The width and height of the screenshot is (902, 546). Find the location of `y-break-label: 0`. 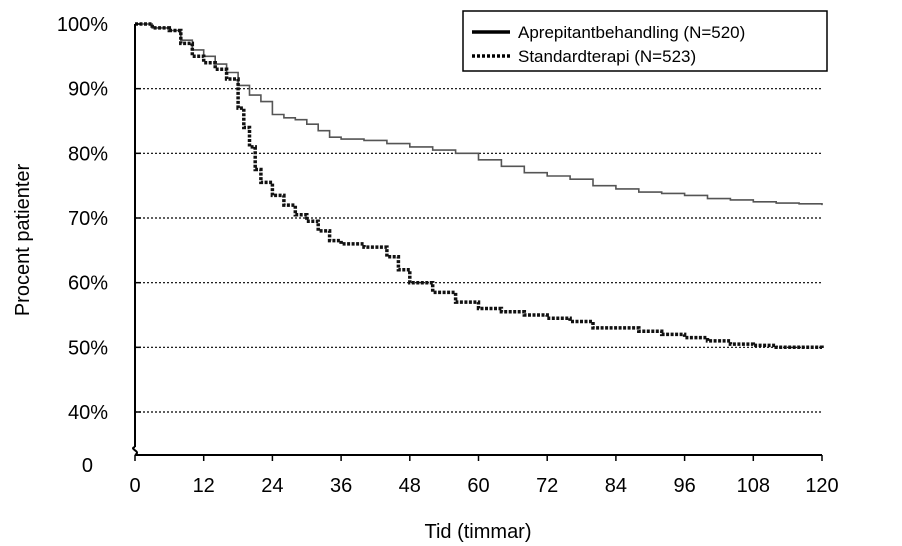

y-break-label: 0 is located at coordinates (87, 466).